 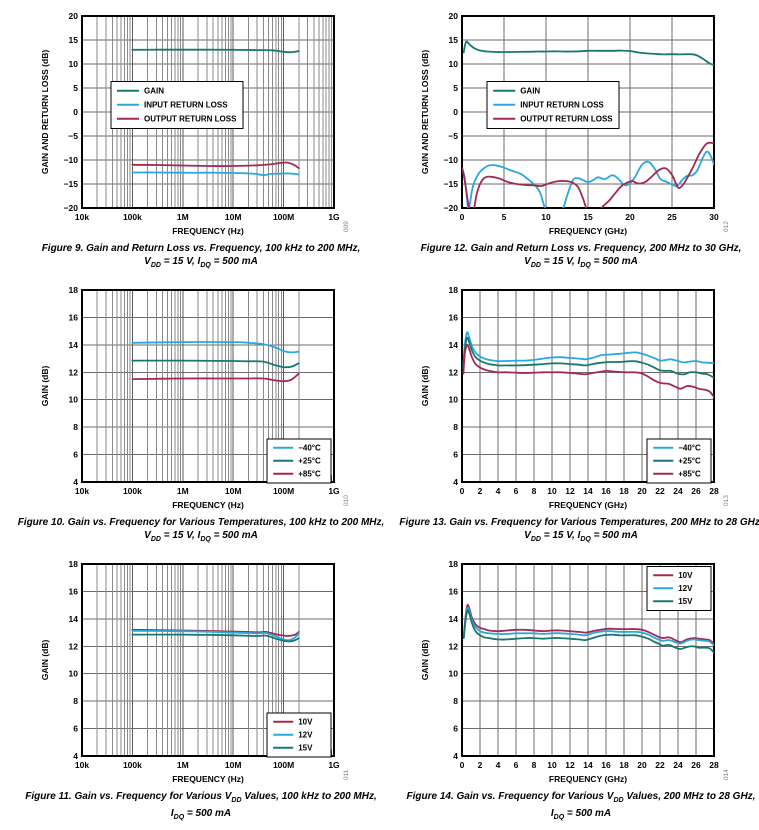 I want to click on svg-text: 12, so click(x=454, y=372).